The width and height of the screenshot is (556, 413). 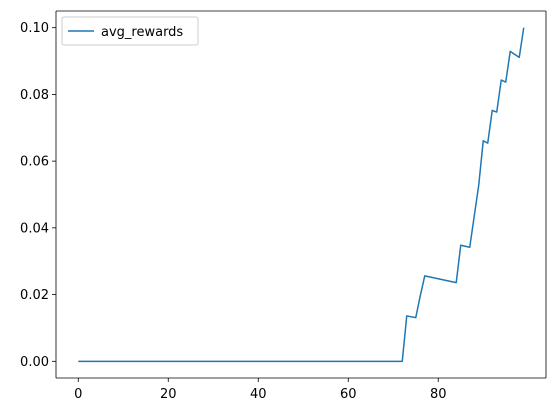 I want to click on x-axis: 0 20 40 60 80, so click(x=260, y=390).